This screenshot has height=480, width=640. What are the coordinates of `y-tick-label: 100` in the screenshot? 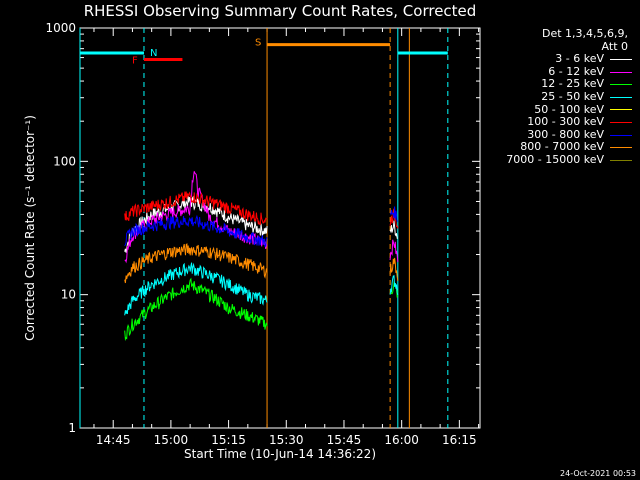 It's located at (64, 161).